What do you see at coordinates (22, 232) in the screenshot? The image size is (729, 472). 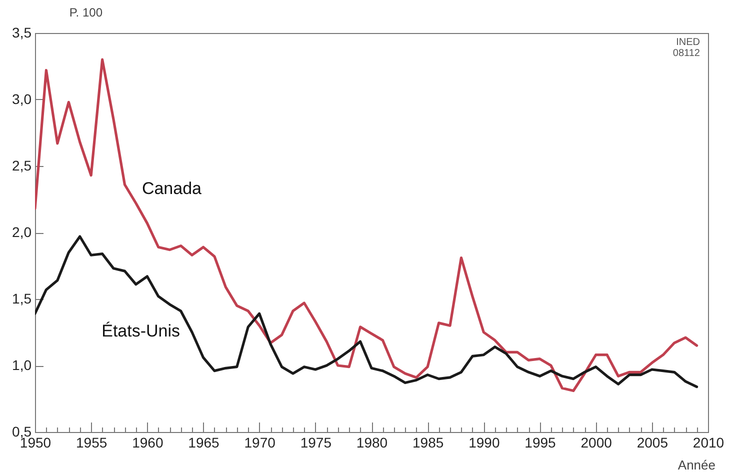 I see `y-tick-label: 2,0` at bounding box center [22, 232].